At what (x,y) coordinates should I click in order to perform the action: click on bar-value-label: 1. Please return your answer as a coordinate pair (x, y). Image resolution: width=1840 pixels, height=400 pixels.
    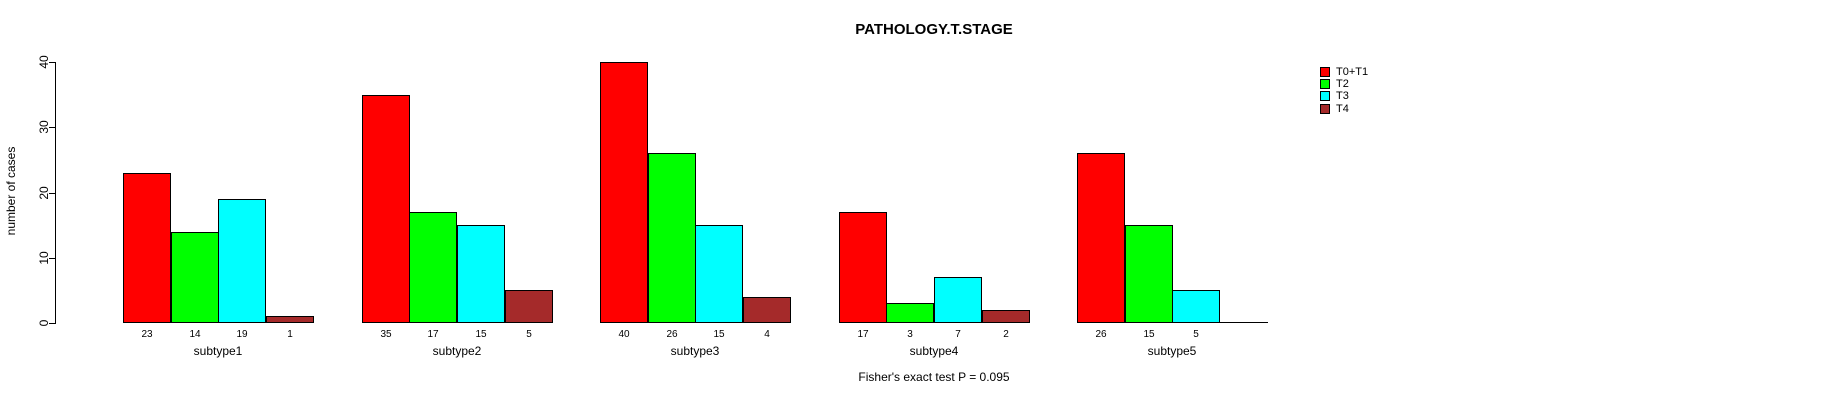
    Looking at the image, I should click on (290, 334).